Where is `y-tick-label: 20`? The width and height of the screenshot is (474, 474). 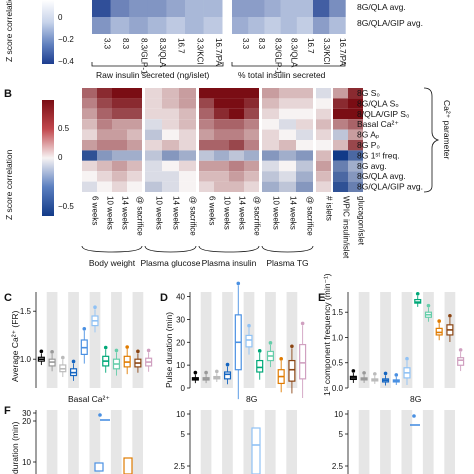
y-tick-label: 20 is located at coordinates (180, 342).